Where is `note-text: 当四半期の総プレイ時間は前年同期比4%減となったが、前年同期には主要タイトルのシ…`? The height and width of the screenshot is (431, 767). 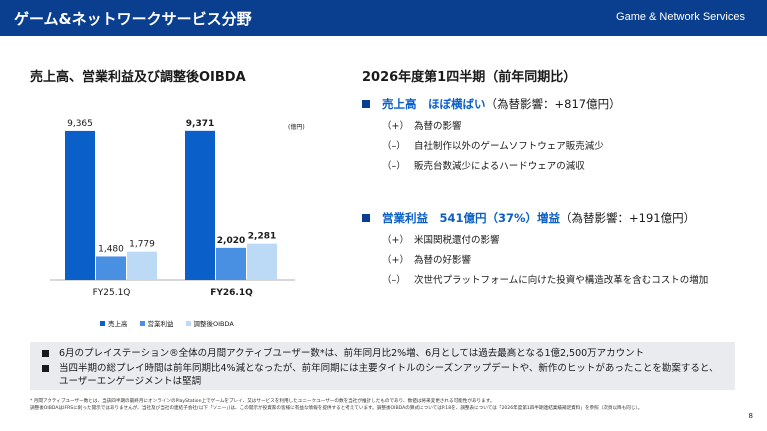
note-text: 当四半期の総プレイ時間は前年同期比4%減となったが、前年同期には主要タイトルのシ… is located at coordinates (389, 375).